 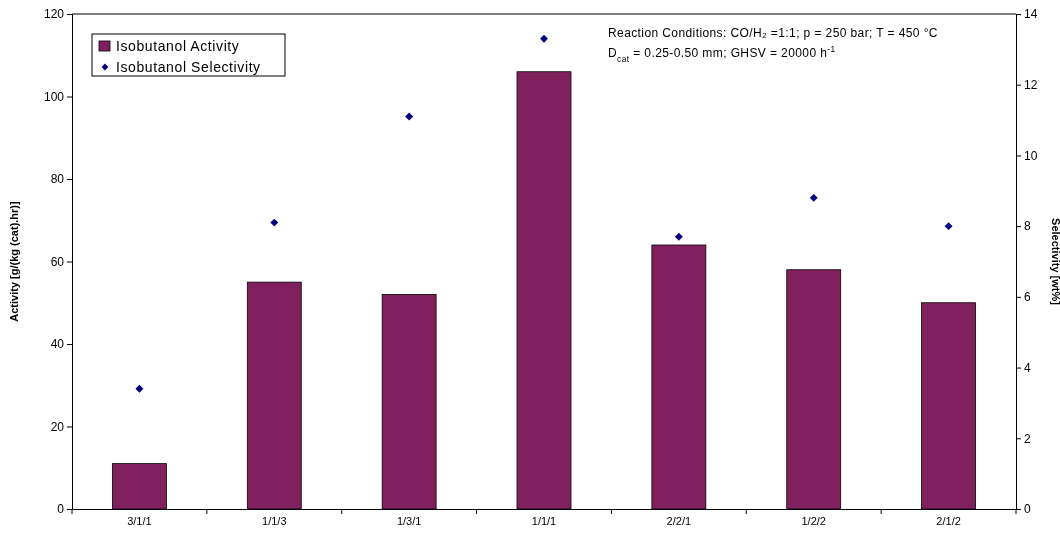 What do you see at coordinates (57, 261) in the screenshot?
I see `y-tick-label: 60` at bounding box center [57, 261].